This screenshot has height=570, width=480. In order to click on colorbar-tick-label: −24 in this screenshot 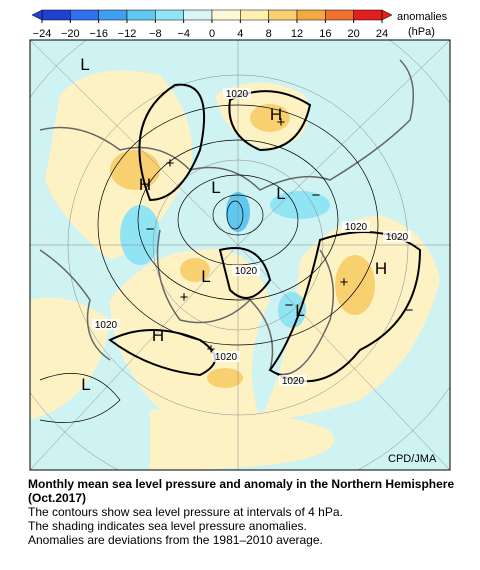, I will do `click(42, 34)`.